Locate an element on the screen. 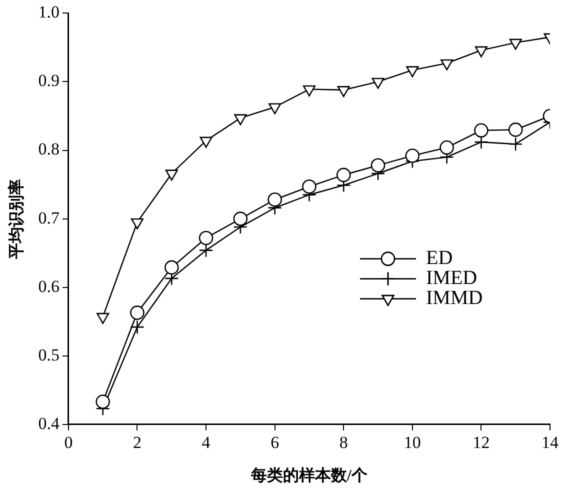 The height and width of the screenshot is (494, 564). legend-label: IMMD is located at coordinates (454, 298).